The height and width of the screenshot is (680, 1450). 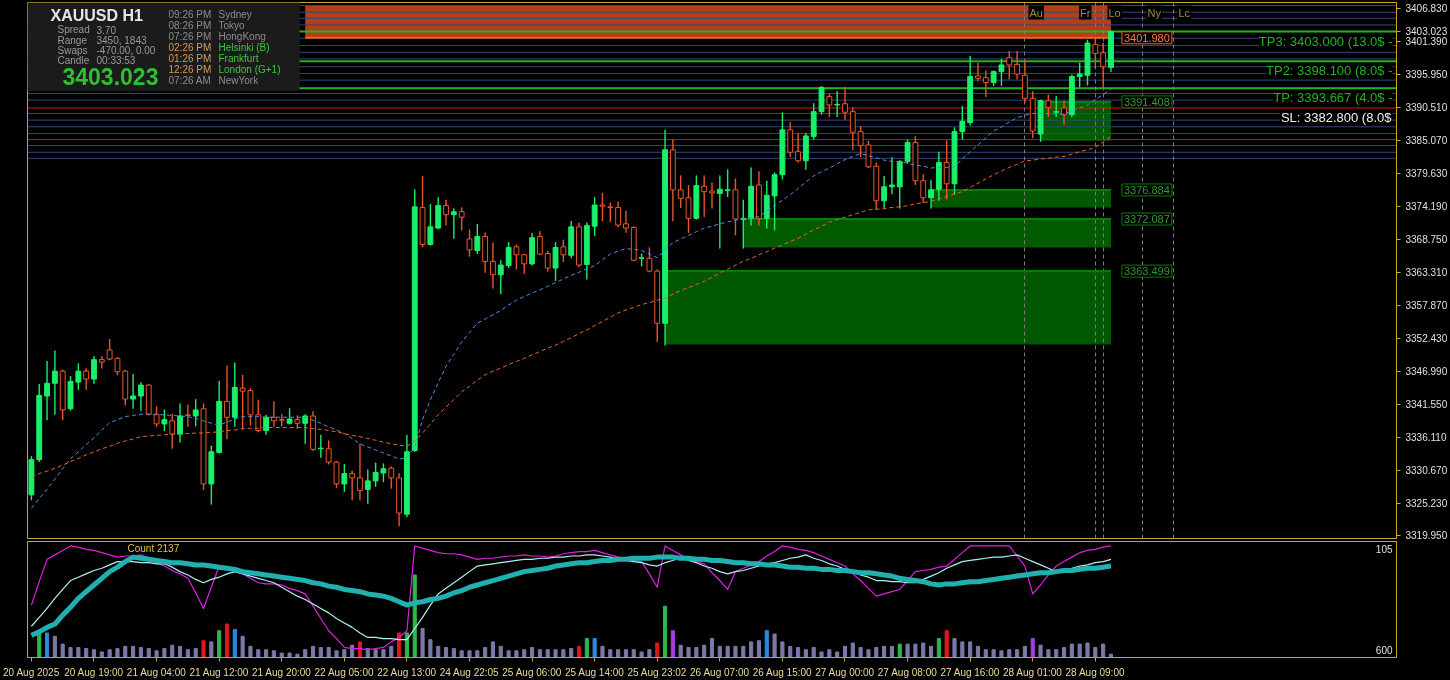 I want to click on annotation: Count 2137, so click(x=153, y=548).